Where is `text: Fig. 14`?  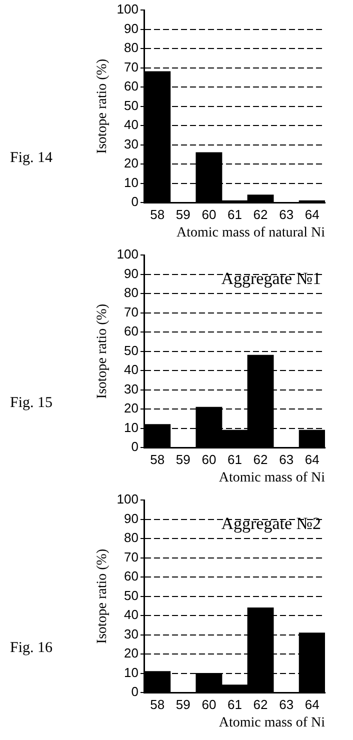 text: Fig. 14 is located at coordinates (31, 158).